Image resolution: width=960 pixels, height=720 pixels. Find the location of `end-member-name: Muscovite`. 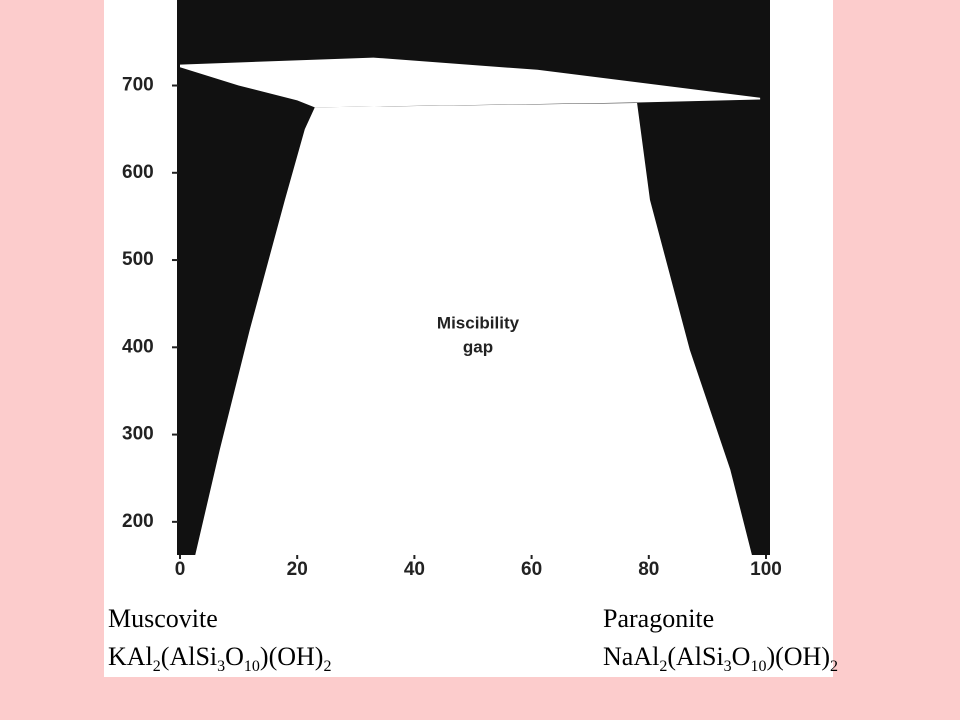

end-member-name: Muscovite is located at coordinates (163, 618).